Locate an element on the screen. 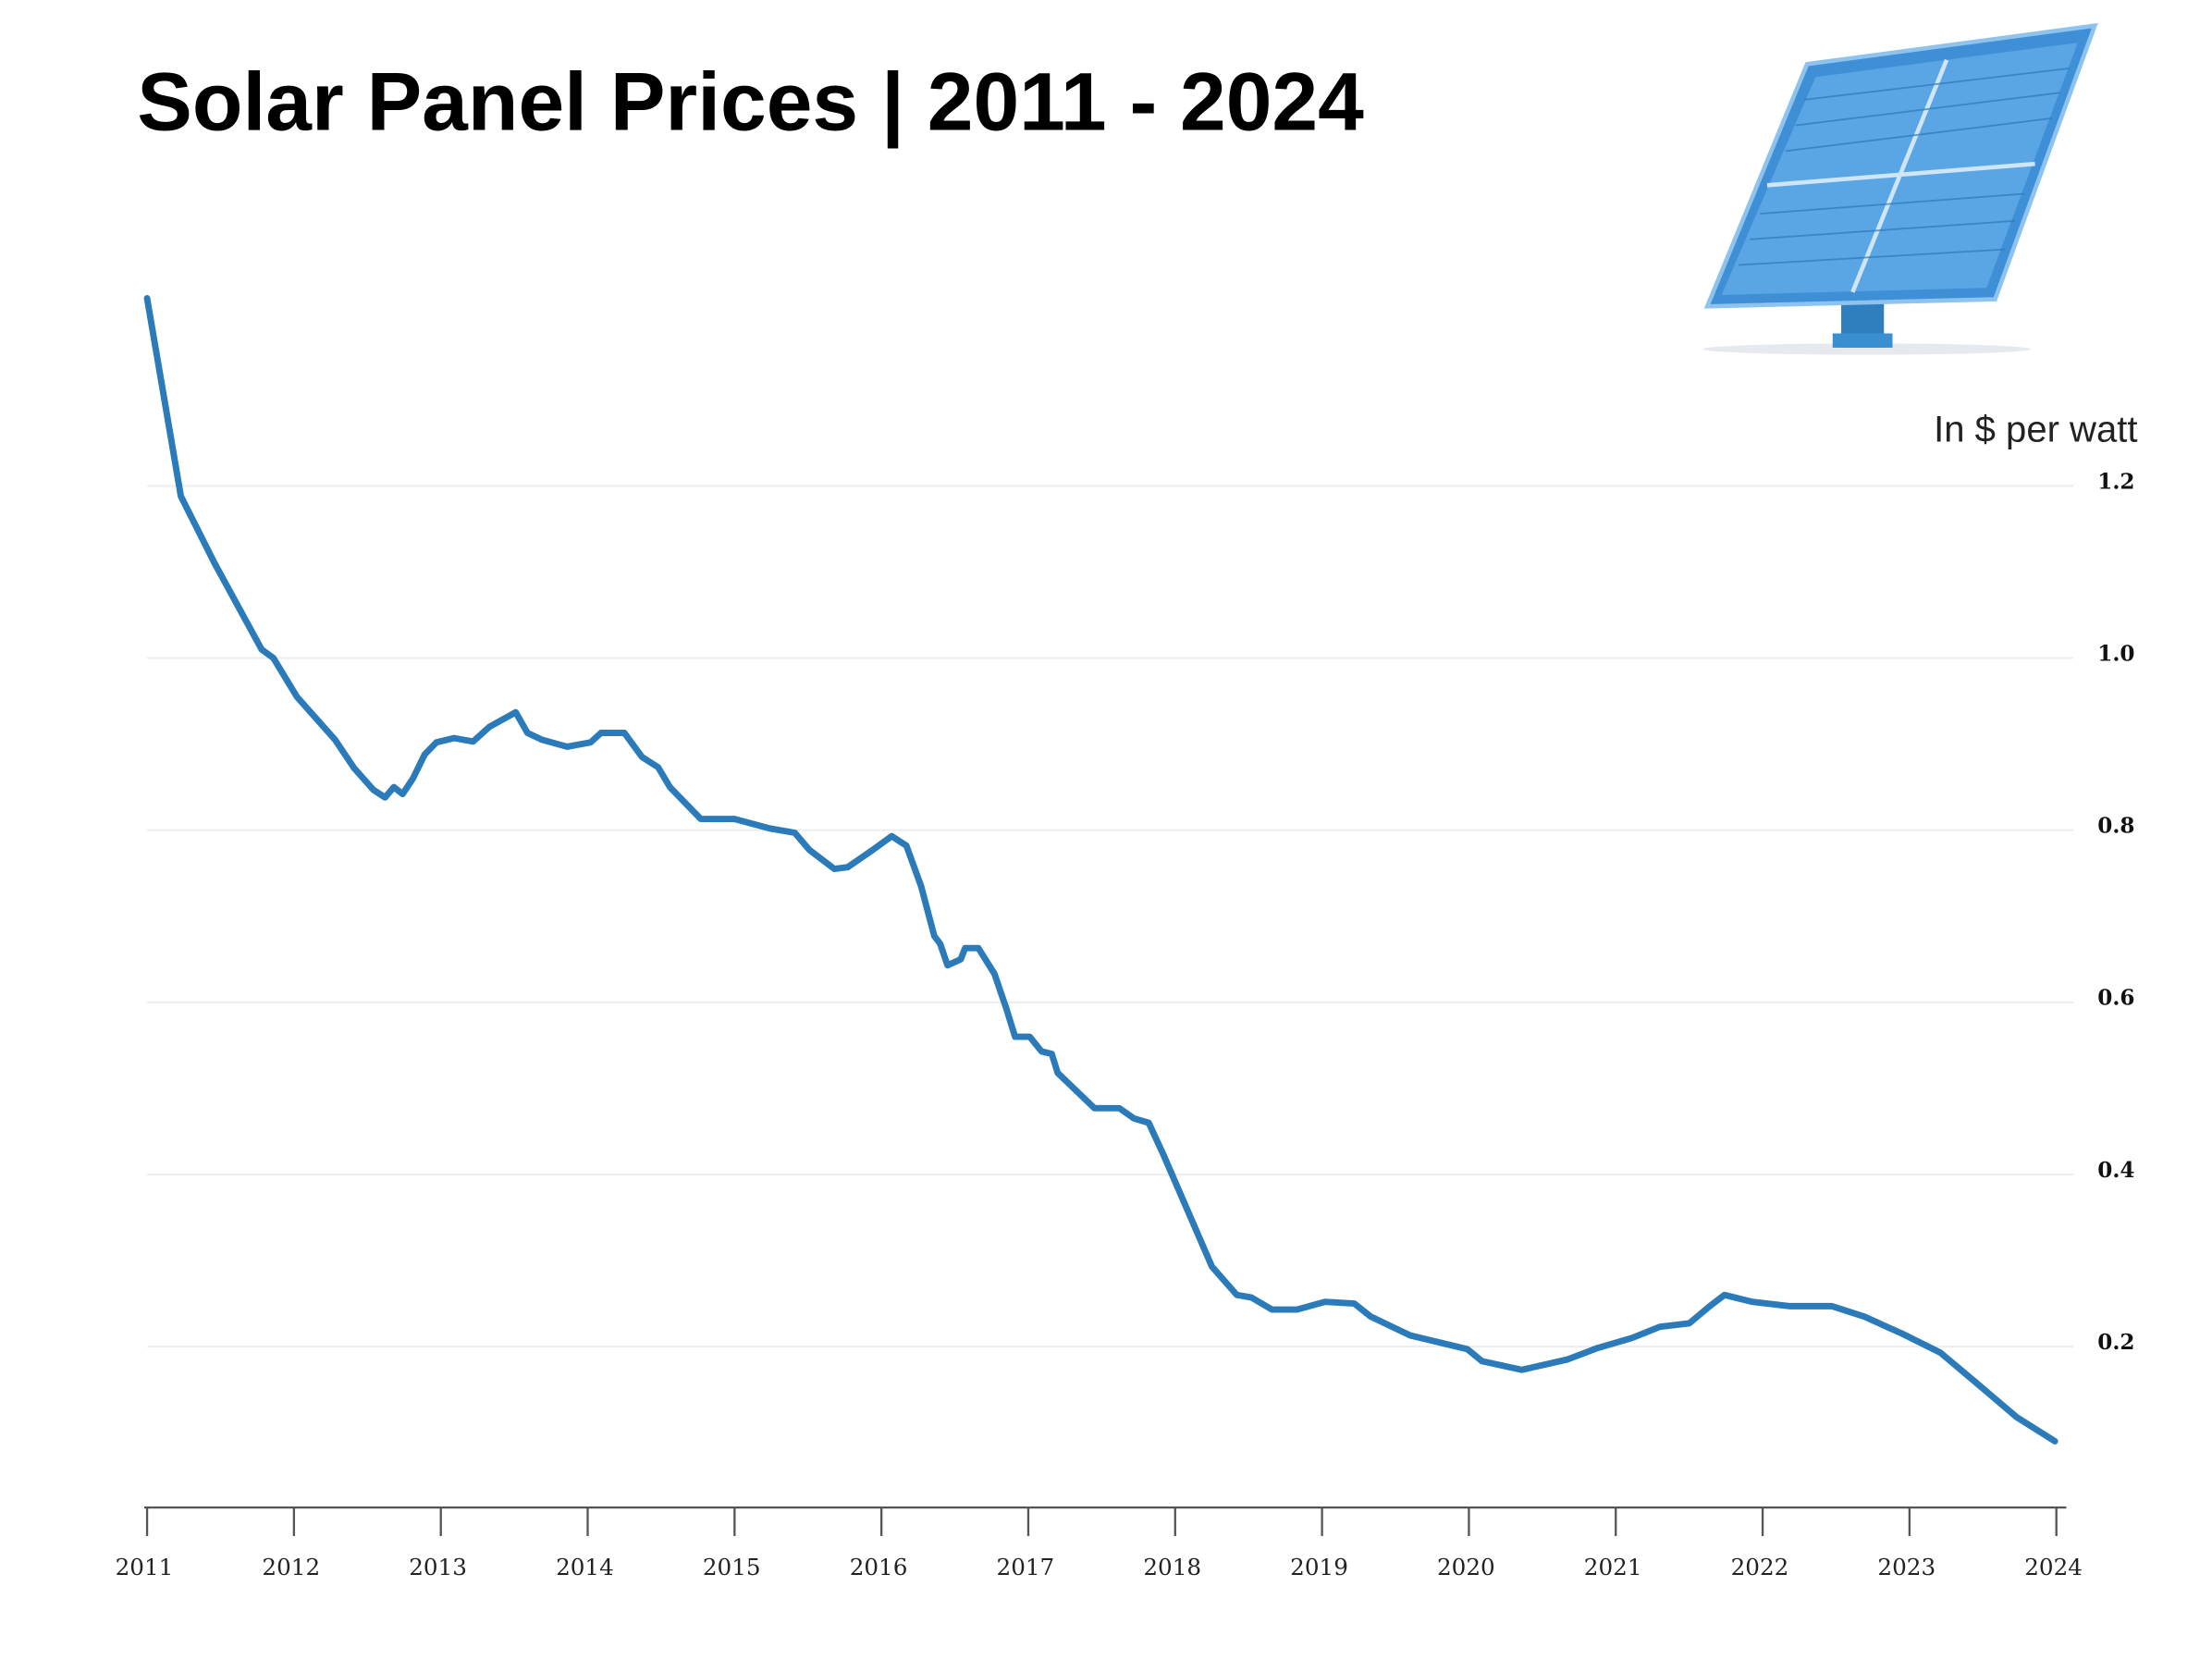 The width and height of the screenshot is (2212, 1660). x-tick-label: 2015 is located at coordinates (732, 1567).